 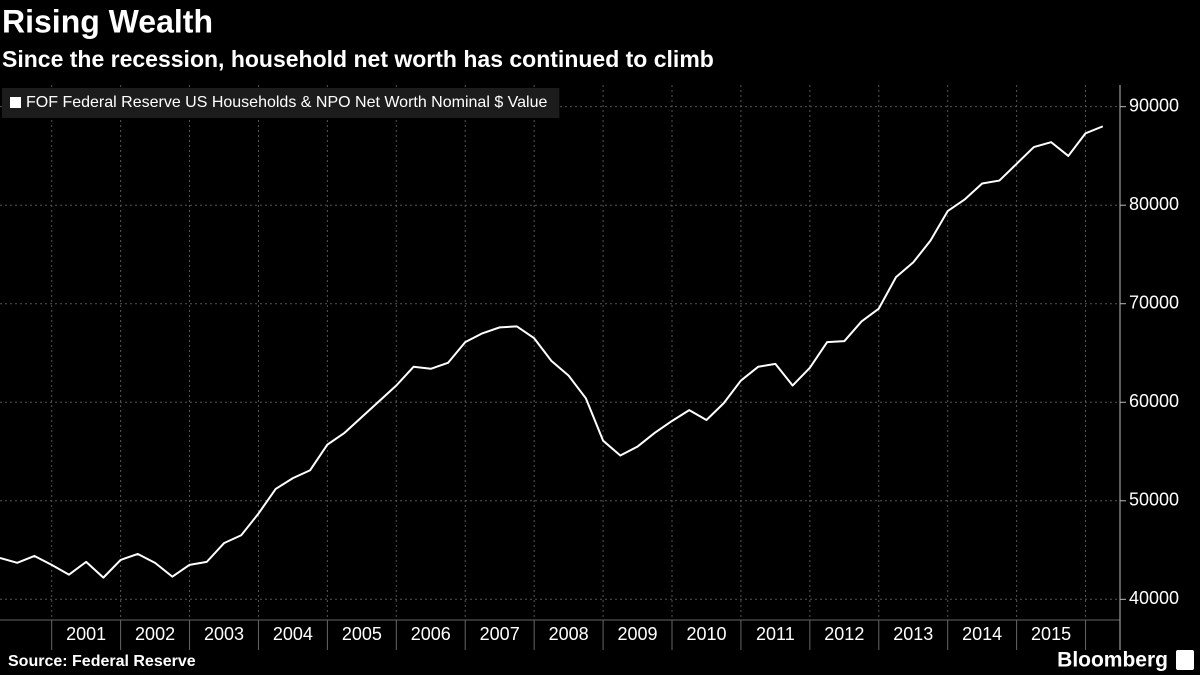 What do you see at coordinates (155, 634) in the screenshot?
I see `x-tick-label: 2002` at bounding box center [155, 634].